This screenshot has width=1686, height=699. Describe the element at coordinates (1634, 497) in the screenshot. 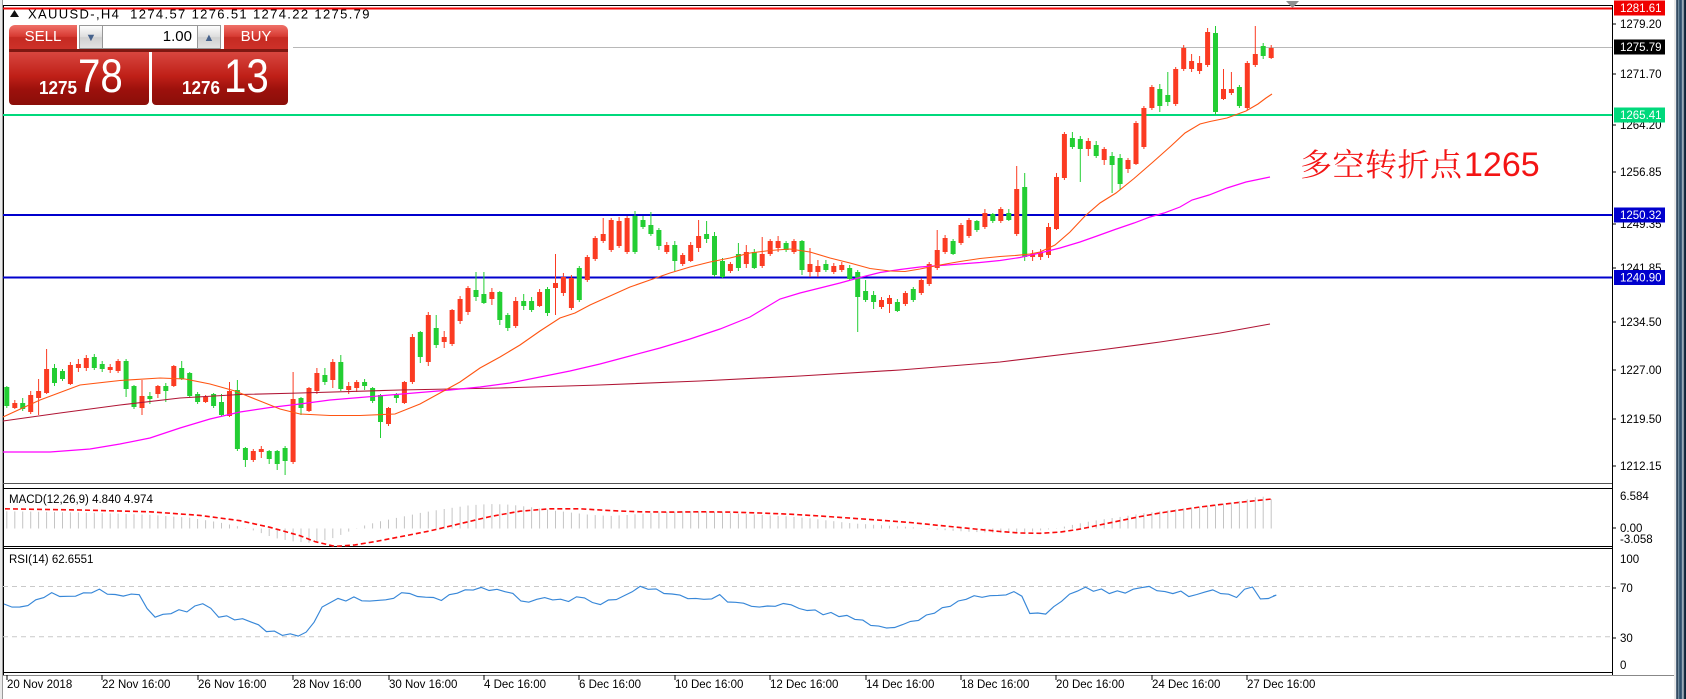

I see `svg-text: 6.584` at that location.